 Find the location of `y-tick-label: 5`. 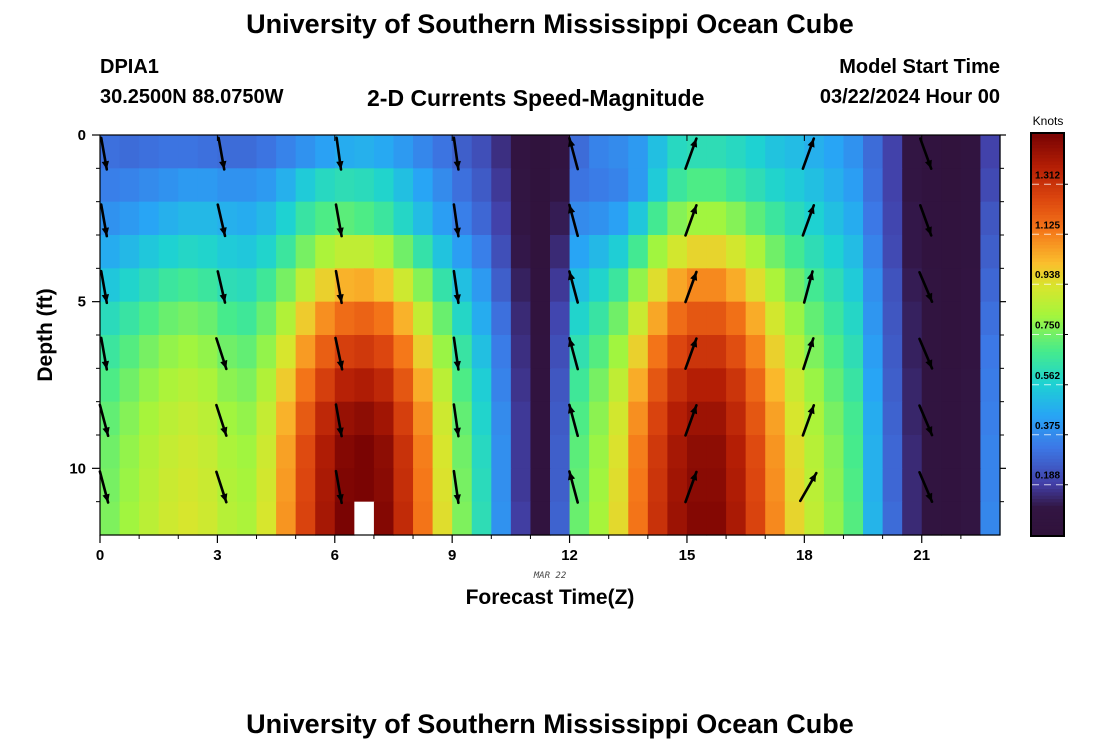

y-tick-label: 5 is located at coordinates (82, 302).